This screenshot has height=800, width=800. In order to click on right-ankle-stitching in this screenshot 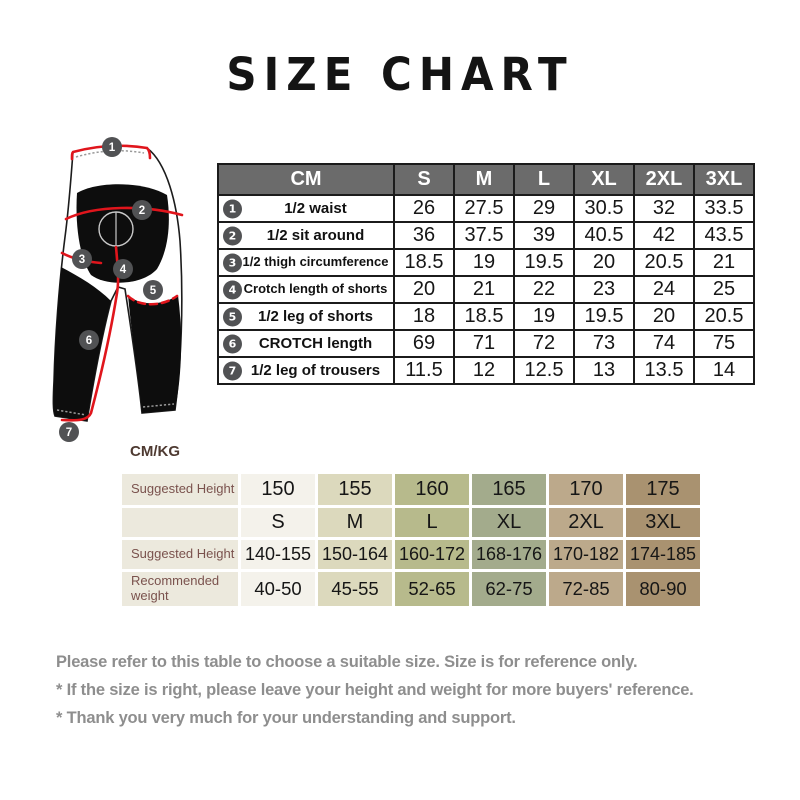, I will do `click(158, 405)`.